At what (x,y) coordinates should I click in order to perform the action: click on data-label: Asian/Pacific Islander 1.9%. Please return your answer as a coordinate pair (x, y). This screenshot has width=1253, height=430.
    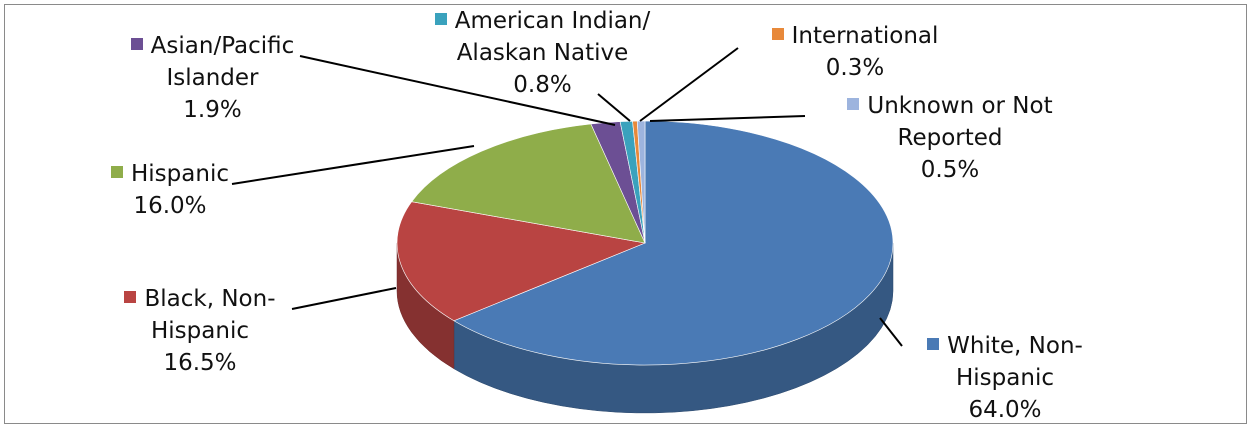
    Looking at the image, I should click on (212, 78).